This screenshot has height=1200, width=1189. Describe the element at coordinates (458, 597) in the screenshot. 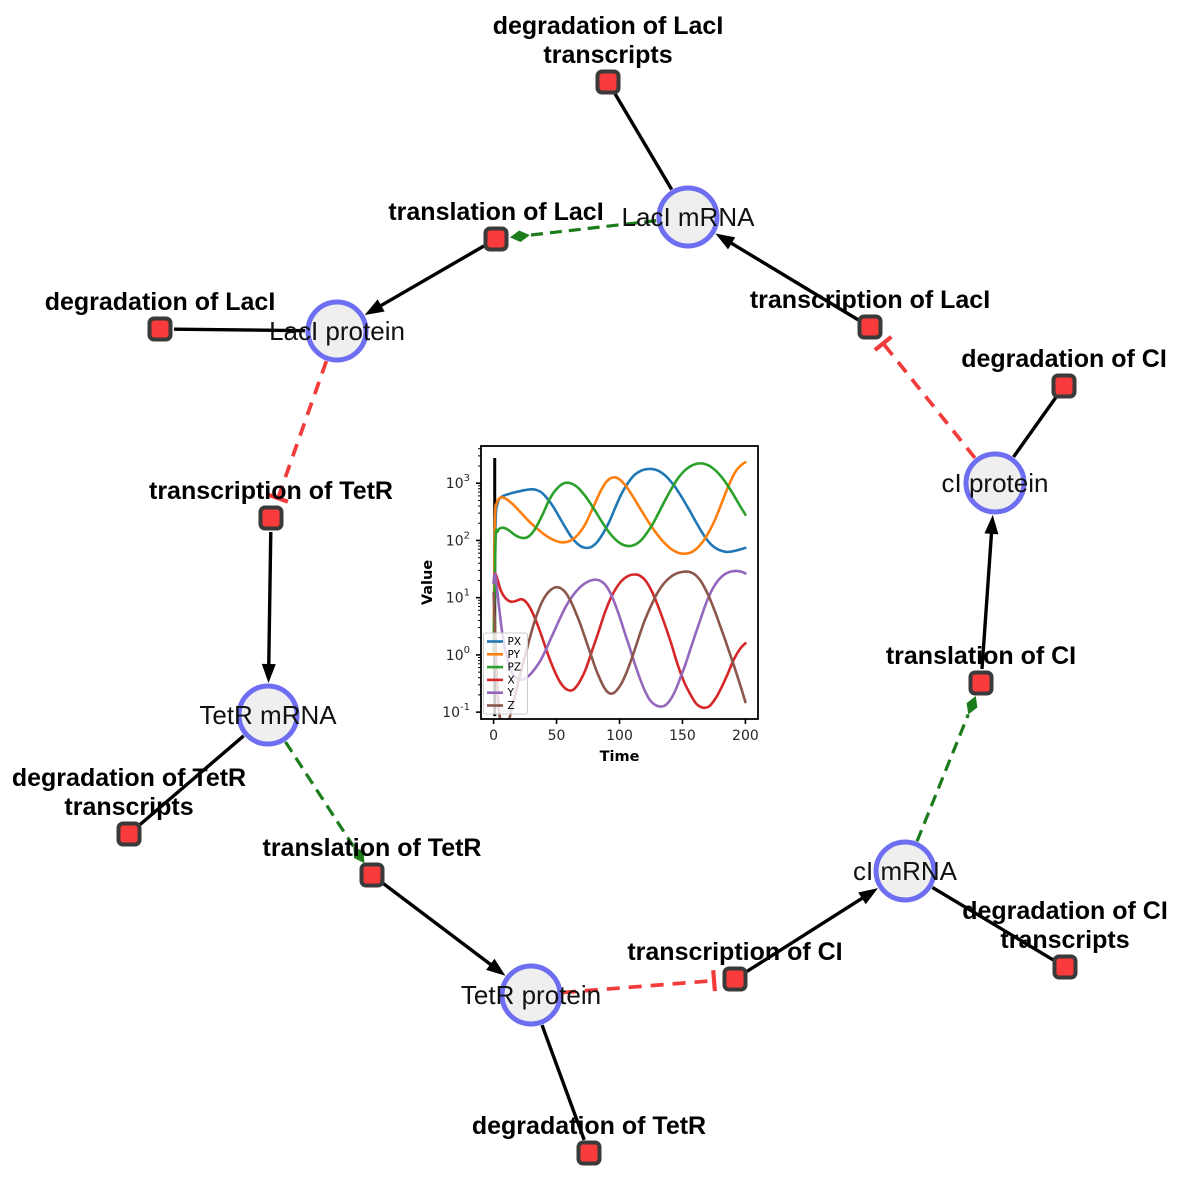

I see `y-tick-label-1e1: 10¹` at that location.